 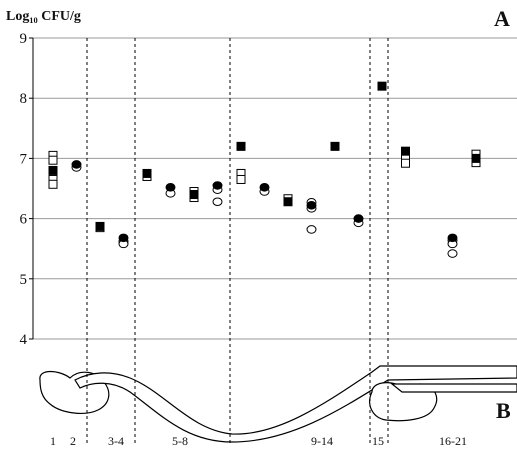 What do you see at coordinates (24, 340) in the screenshot?
I see `y-tick-label: 4` at bounding box center [24, 340].